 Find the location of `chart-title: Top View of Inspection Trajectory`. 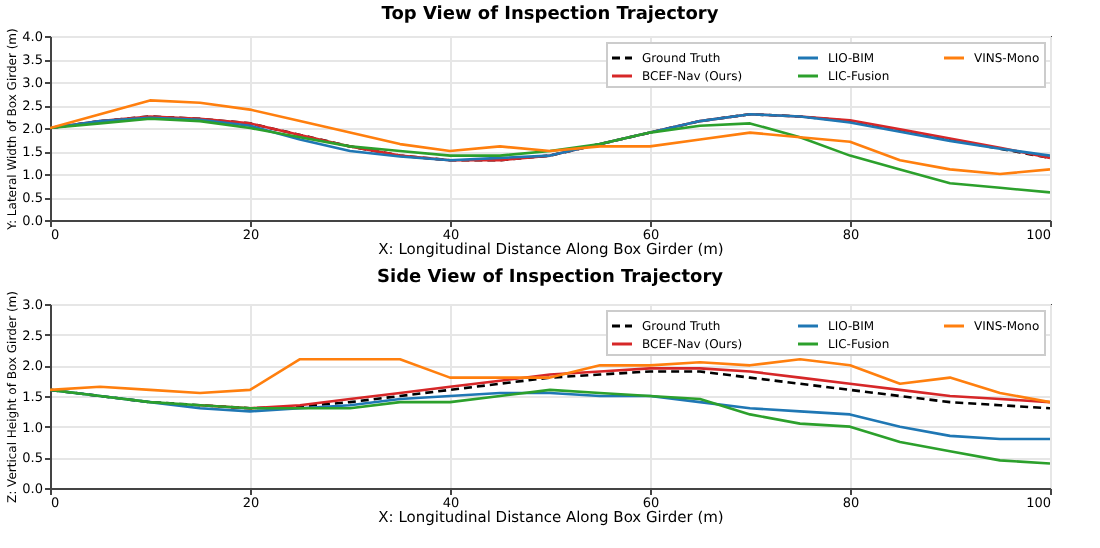

chart-title: Top View of Inspection Trajectory is located at coordinates (550, 15).